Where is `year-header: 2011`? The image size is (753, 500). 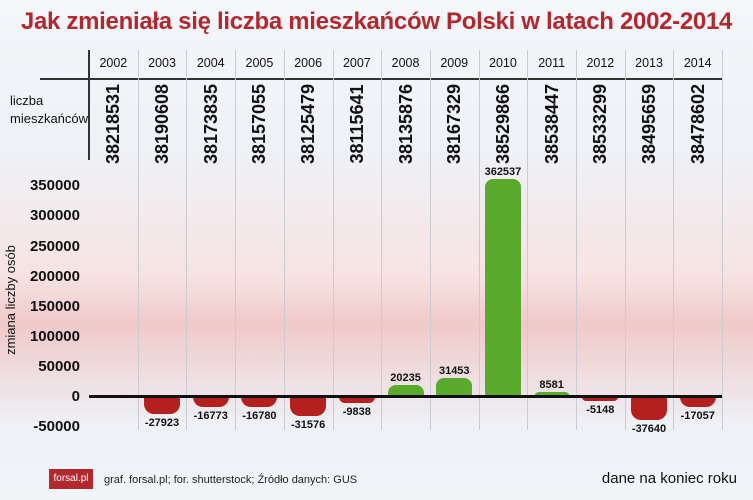 year-header: 2011 is located at coordinates (552, 63).